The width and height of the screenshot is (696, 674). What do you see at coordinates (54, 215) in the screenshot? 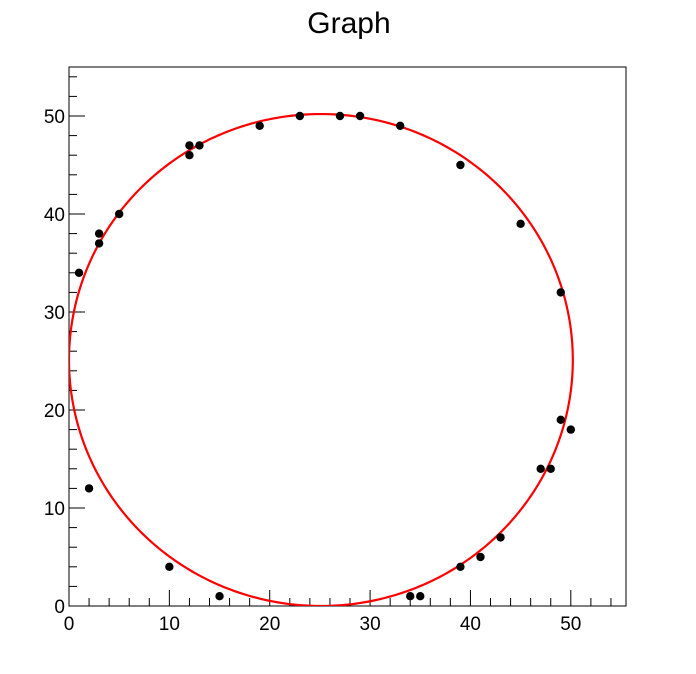
I see `y-tick-label: 40` at bounding box center [54, 215].